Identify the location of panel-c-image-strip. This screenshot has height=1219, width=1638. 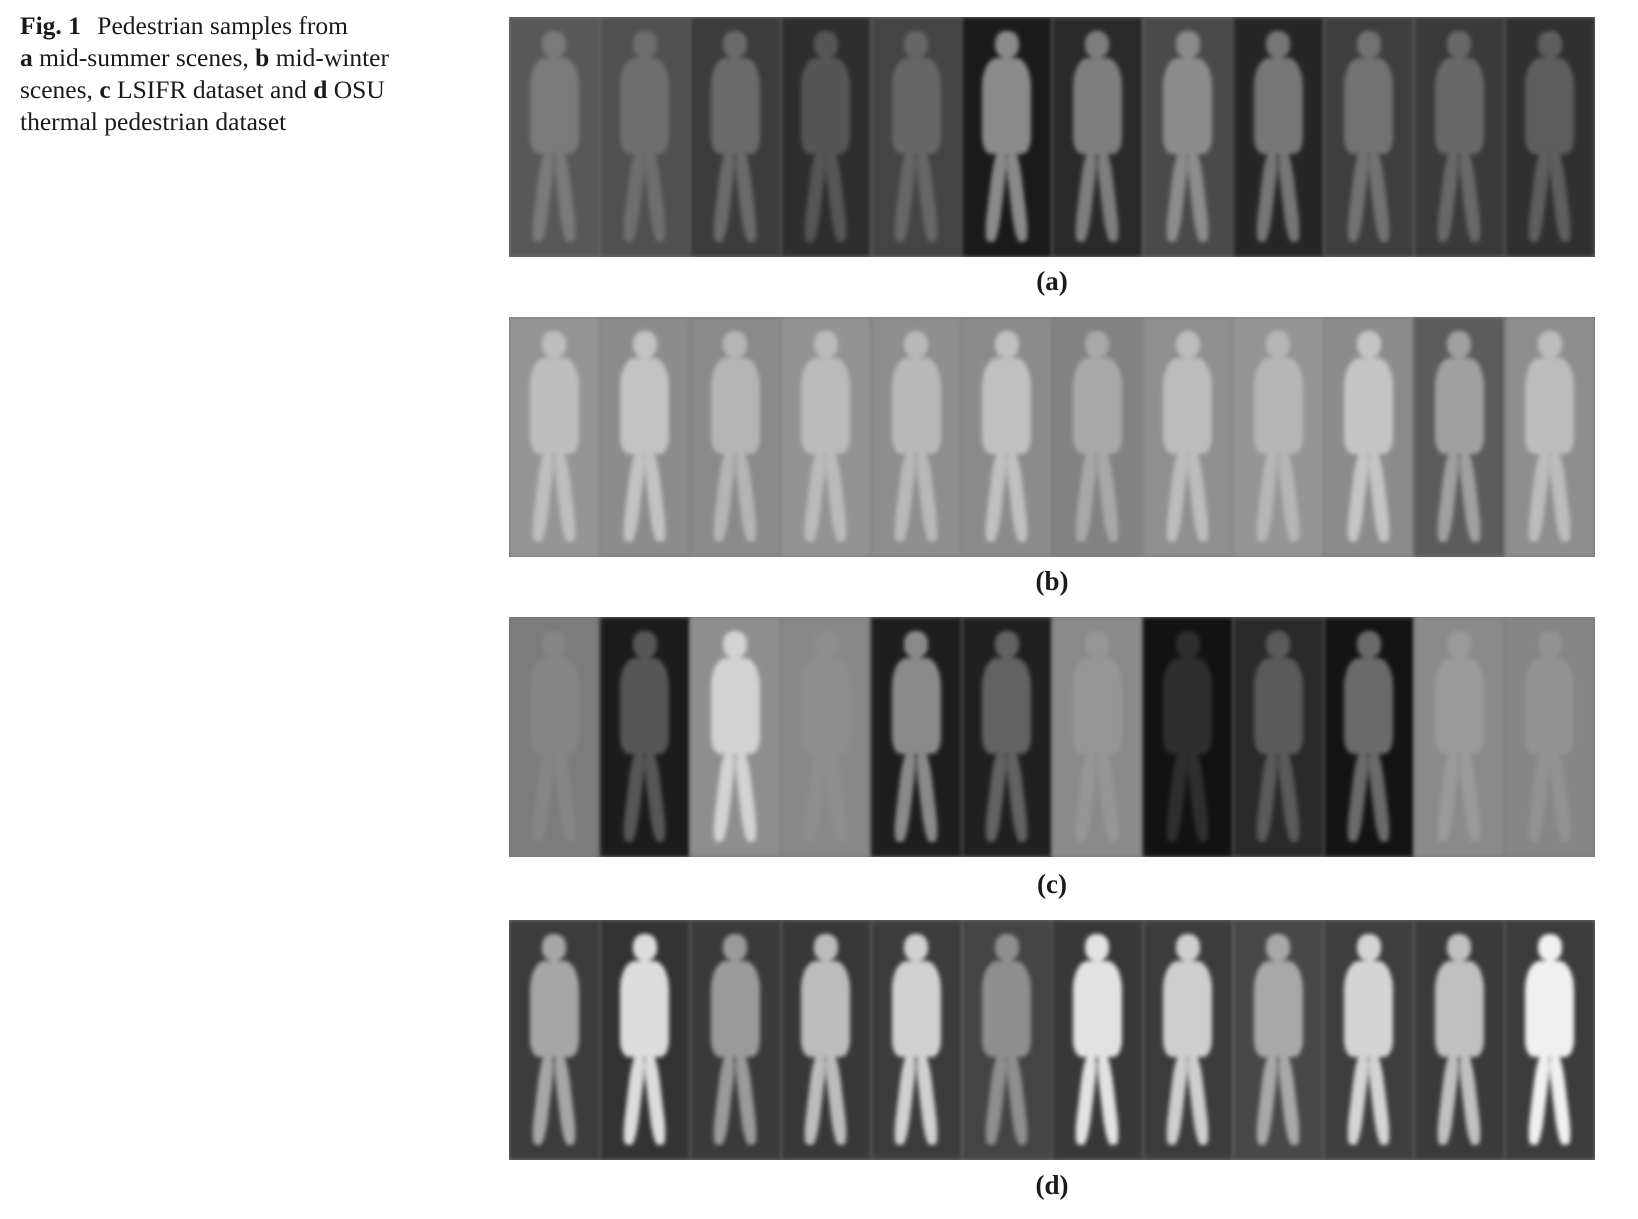
(1052, 737).